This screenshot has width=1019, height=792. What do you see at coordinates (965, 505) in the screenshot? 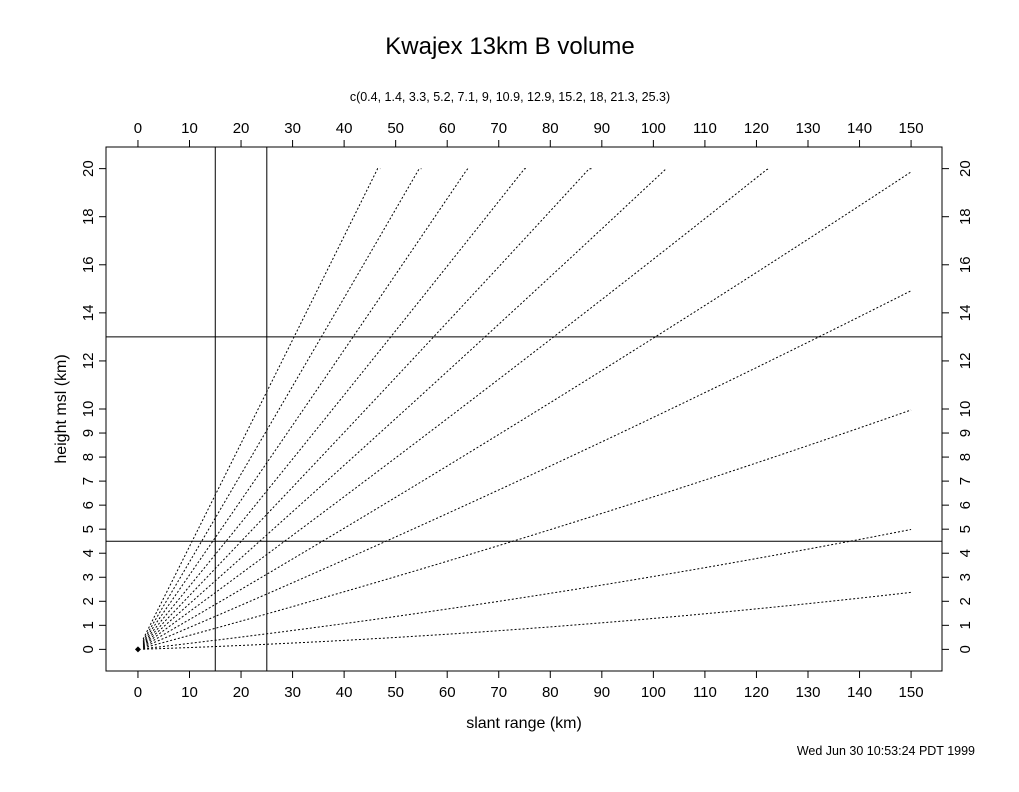
I see `y-tick-label-right: 6` at bounding box center [965, 505].